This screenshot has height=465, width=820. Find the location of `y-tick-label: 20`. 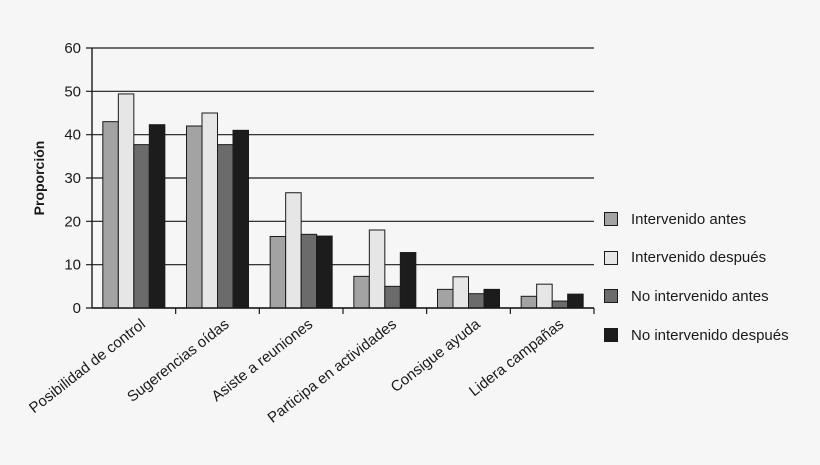

y-tick-label: 20 is located at coordinates (72, 221).